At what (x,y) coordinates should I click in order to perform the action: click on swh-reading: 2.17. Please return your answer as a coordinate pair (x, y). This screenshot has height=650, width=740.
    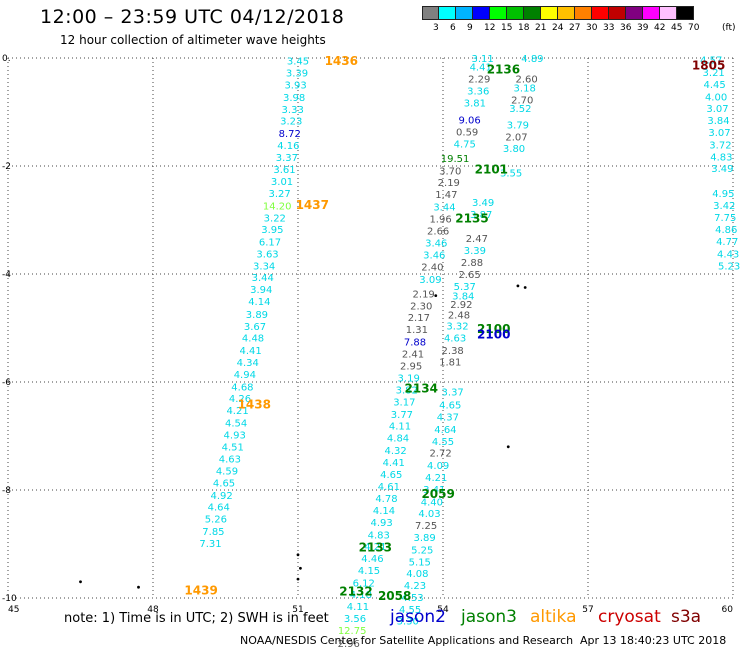
    Looking at the image, I should click on (419, 318).